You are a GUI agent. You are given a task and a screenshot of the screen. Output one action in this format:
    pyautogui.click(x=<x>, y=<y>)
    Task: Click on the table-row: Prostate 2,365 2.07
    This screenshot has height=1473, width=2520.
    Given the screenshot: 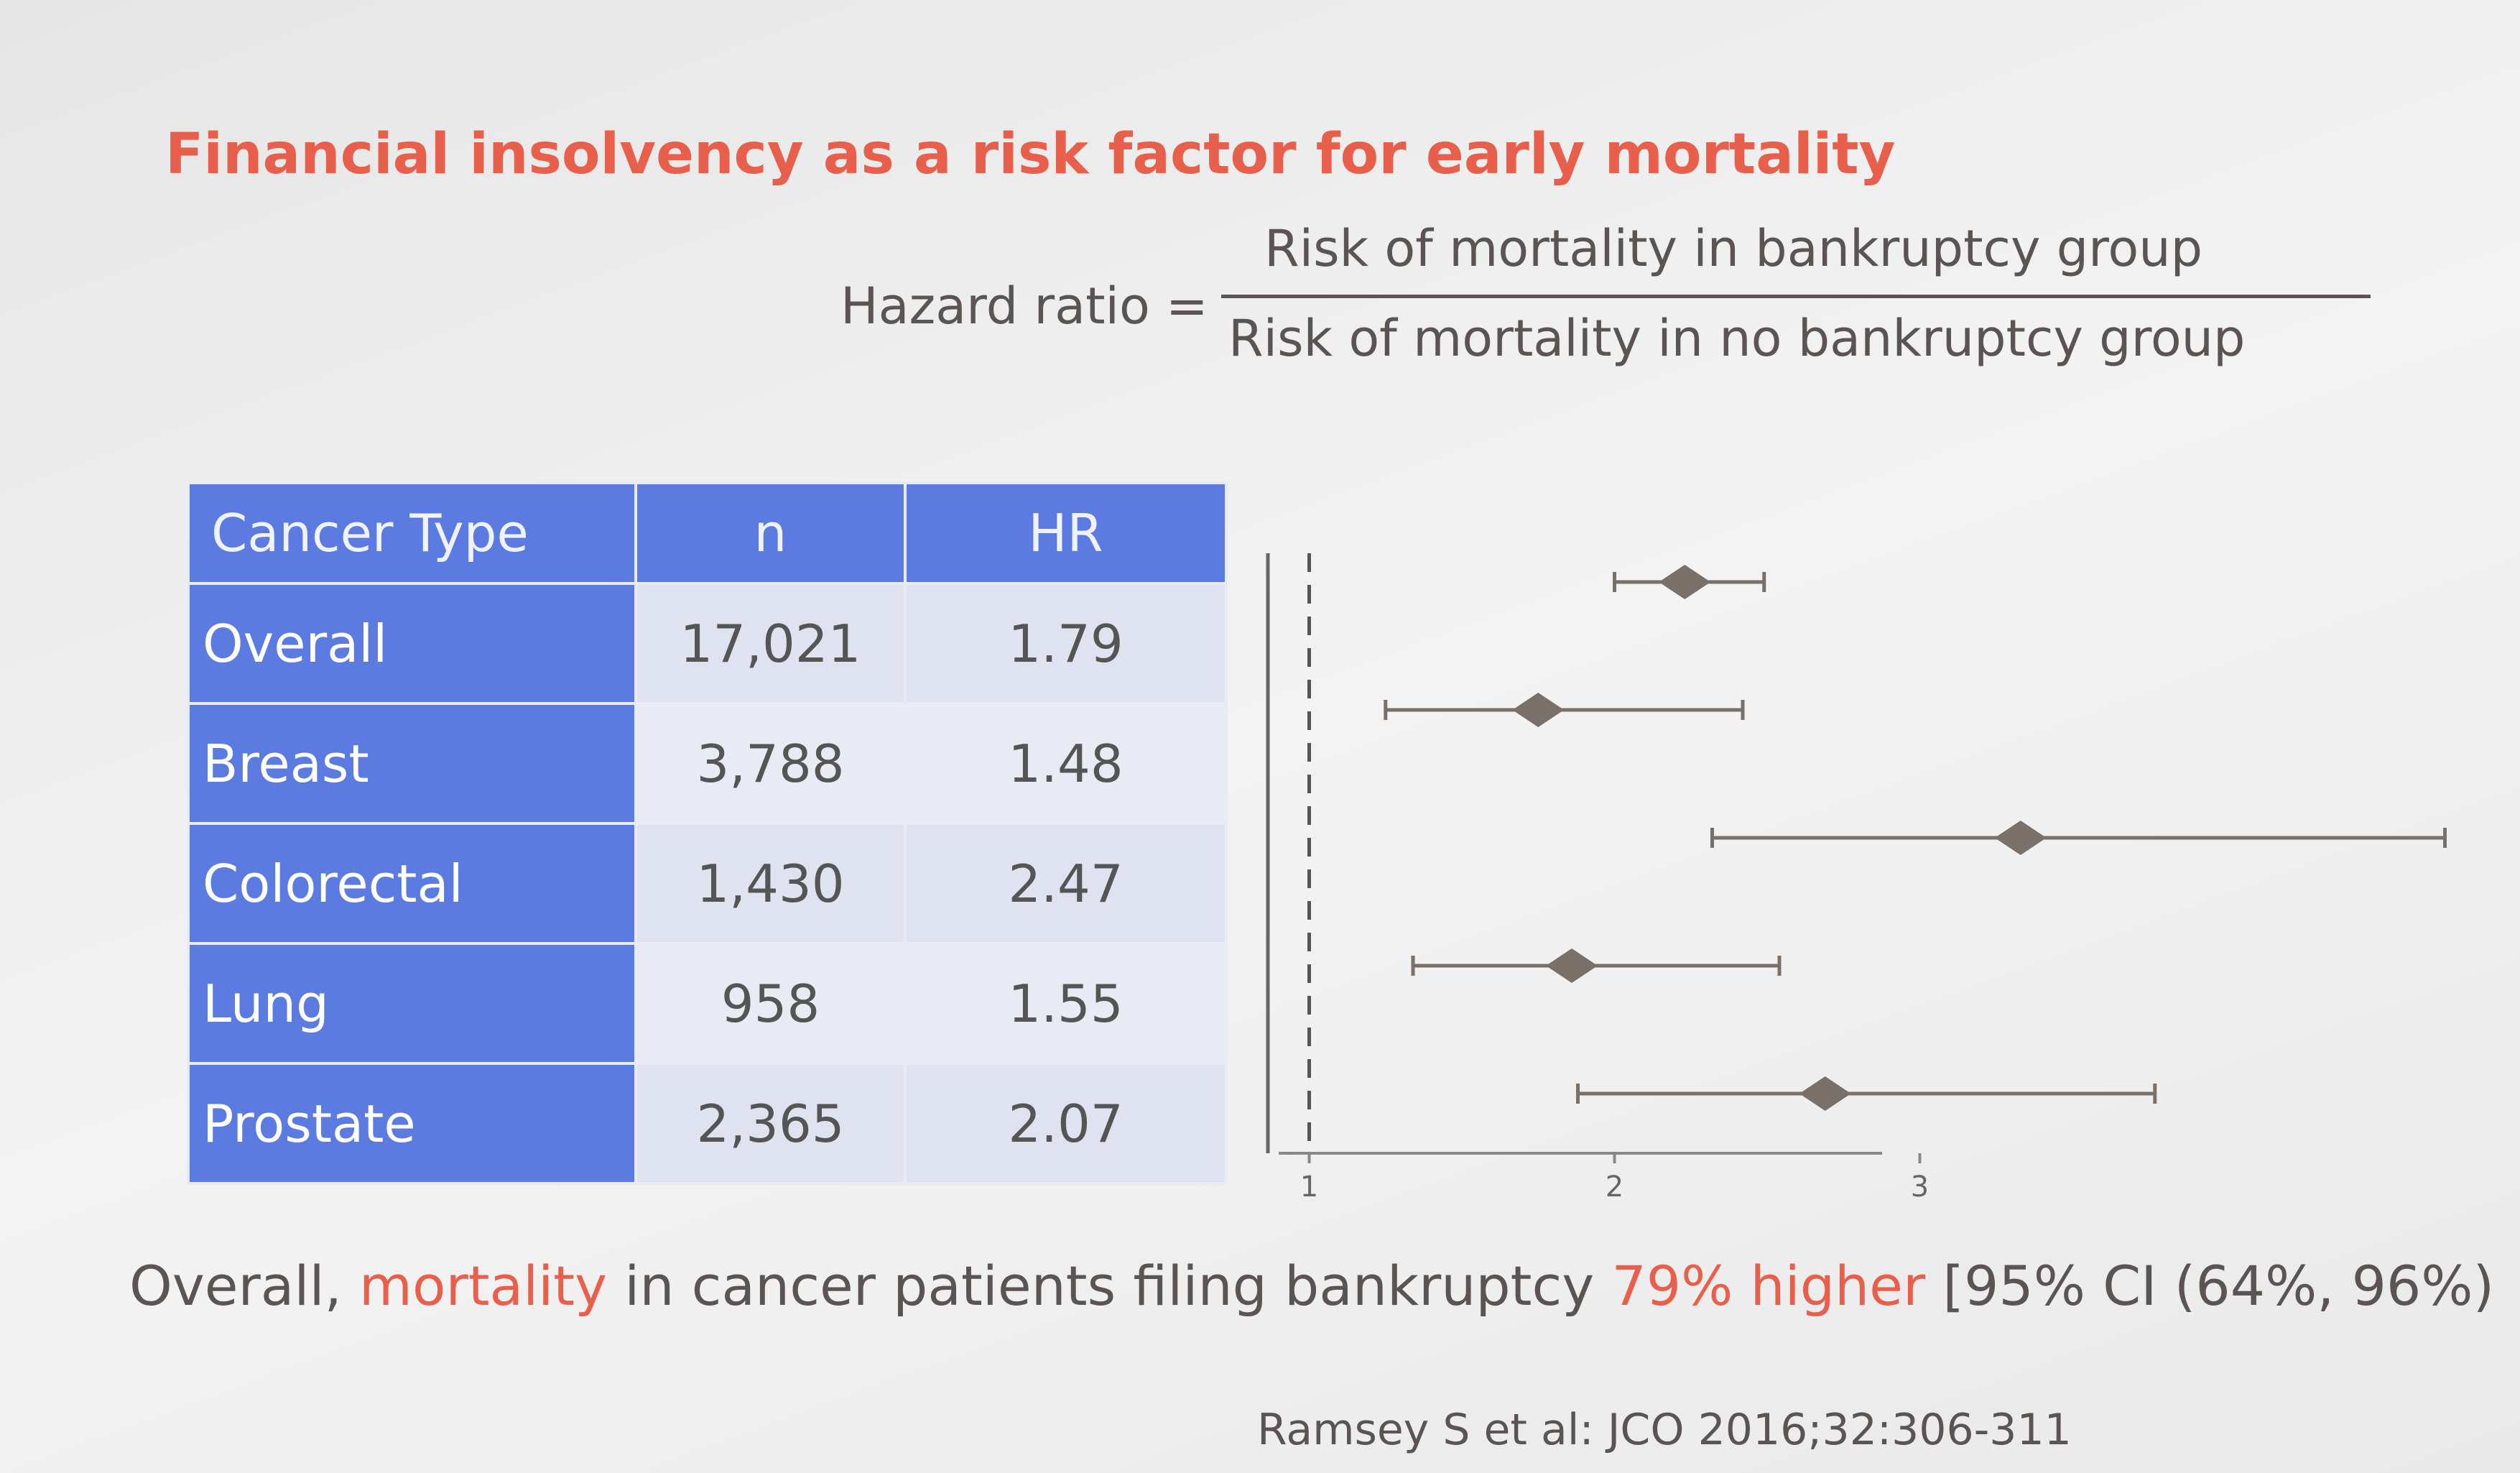 What is the action you would take?
    pyautogui.click(x=707, y=1123)
    